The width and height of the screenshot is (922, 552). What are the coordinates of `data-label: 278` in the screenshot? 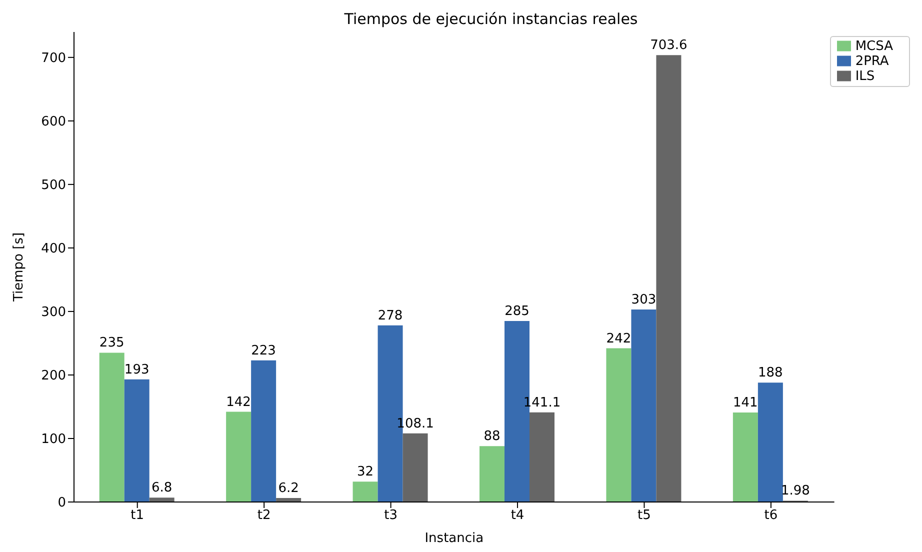 It's located at (390, 316).